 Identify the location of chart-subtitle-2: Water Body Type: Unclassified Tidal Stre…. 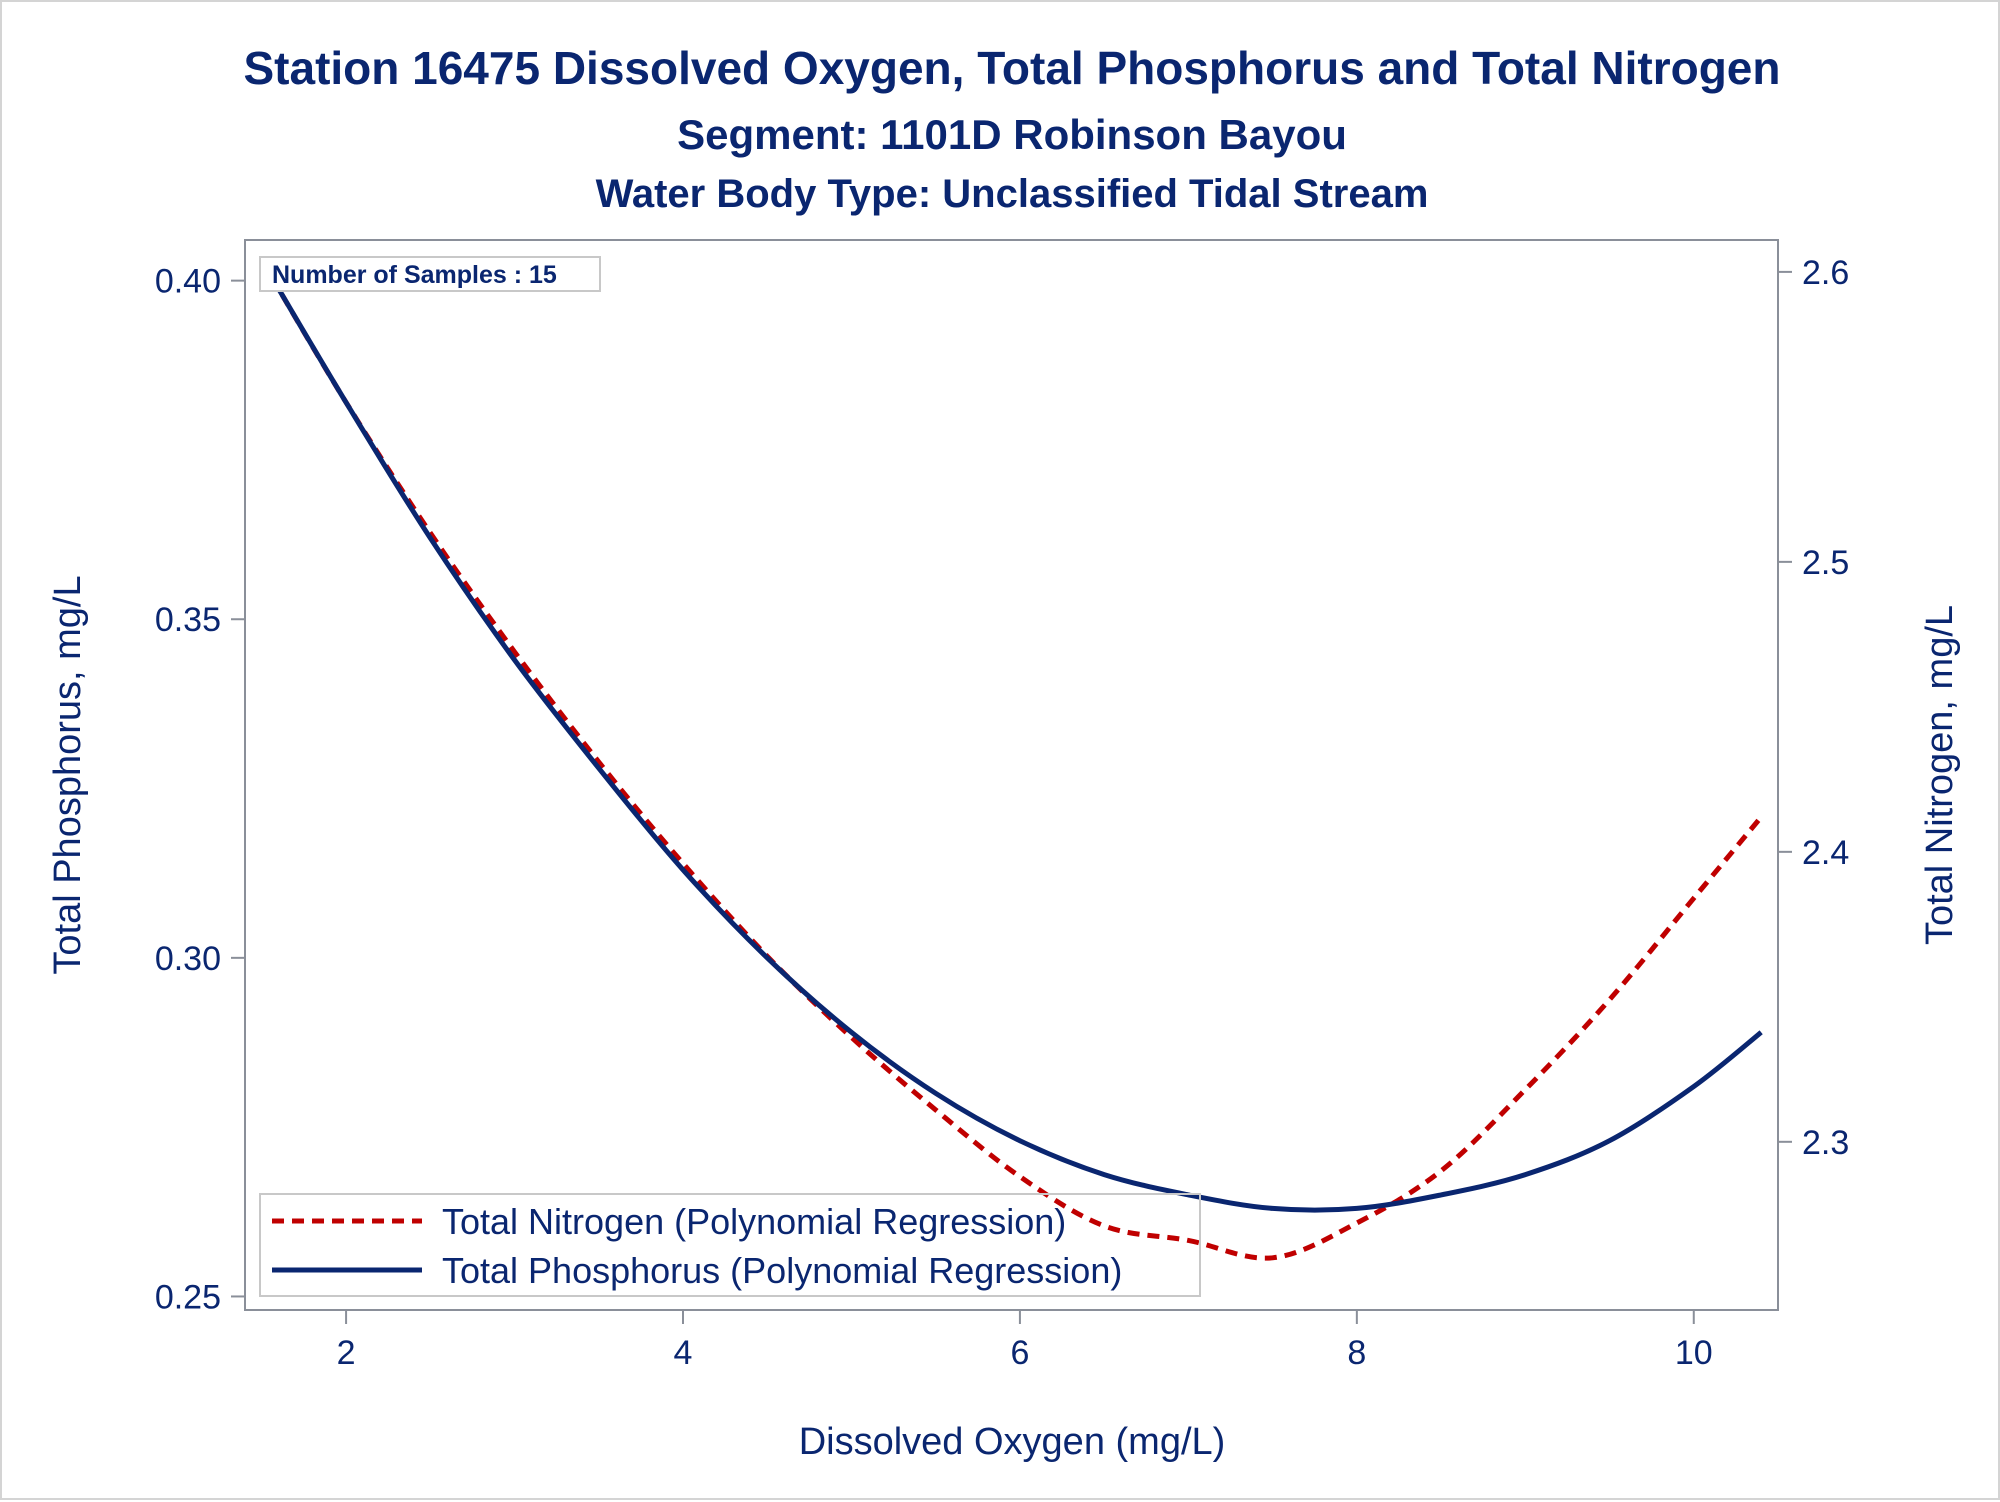
(1012, 194).